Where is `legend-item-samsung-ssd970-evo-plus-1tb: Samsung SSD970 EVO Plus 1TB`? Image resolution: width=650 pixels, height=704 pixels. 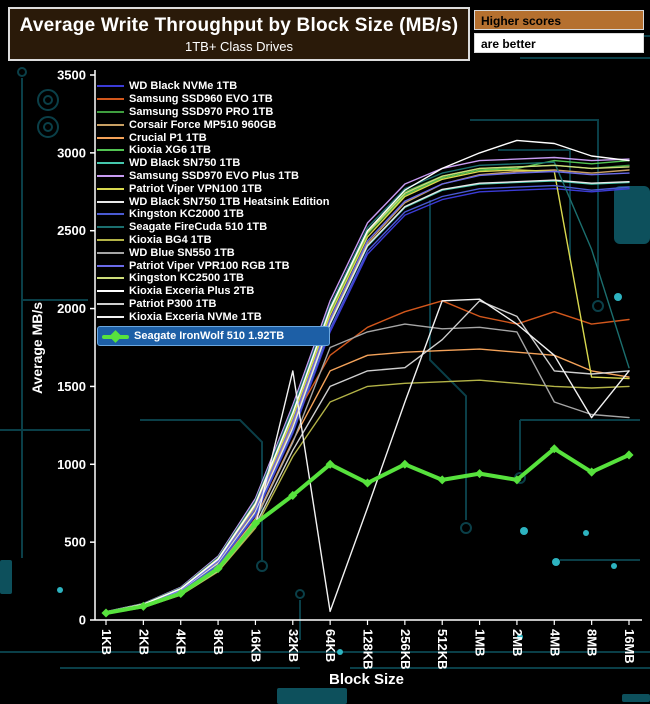
legend-item-samsung-ssd970-evo-plus-1tb: Samsung SSD970 EVO Plus 1TB is located at coordinates (213, 176).